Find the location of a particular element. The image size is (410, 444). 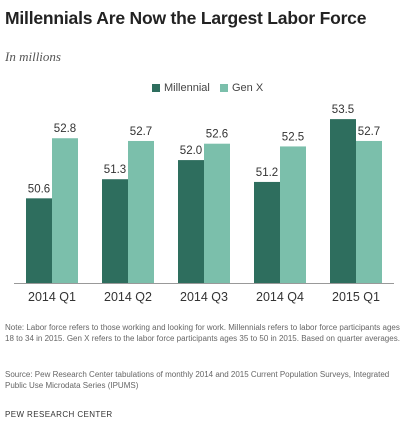

data-label-gen-x: 52.6 is located at coordinates (217, 135).